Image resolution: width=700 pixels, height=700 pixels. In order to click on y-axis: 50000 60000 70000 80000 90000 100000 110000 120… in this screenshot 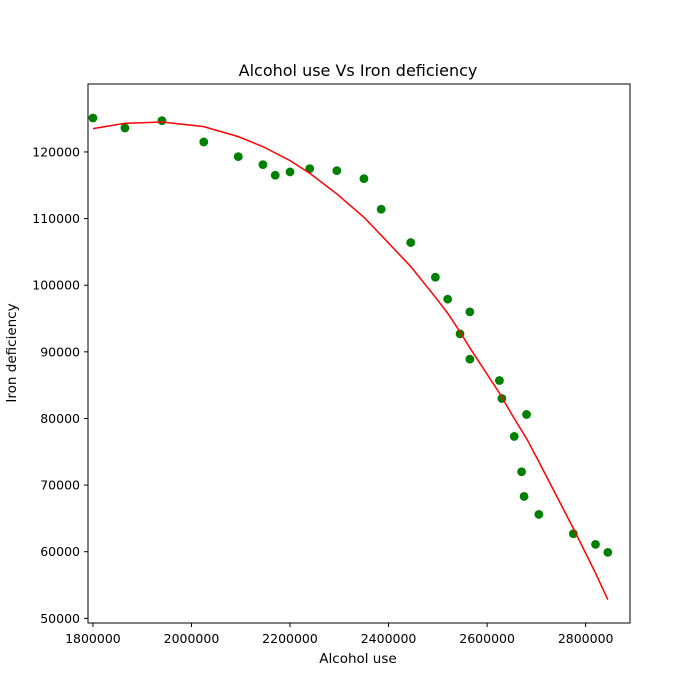, I will do `click(60, 385)`.